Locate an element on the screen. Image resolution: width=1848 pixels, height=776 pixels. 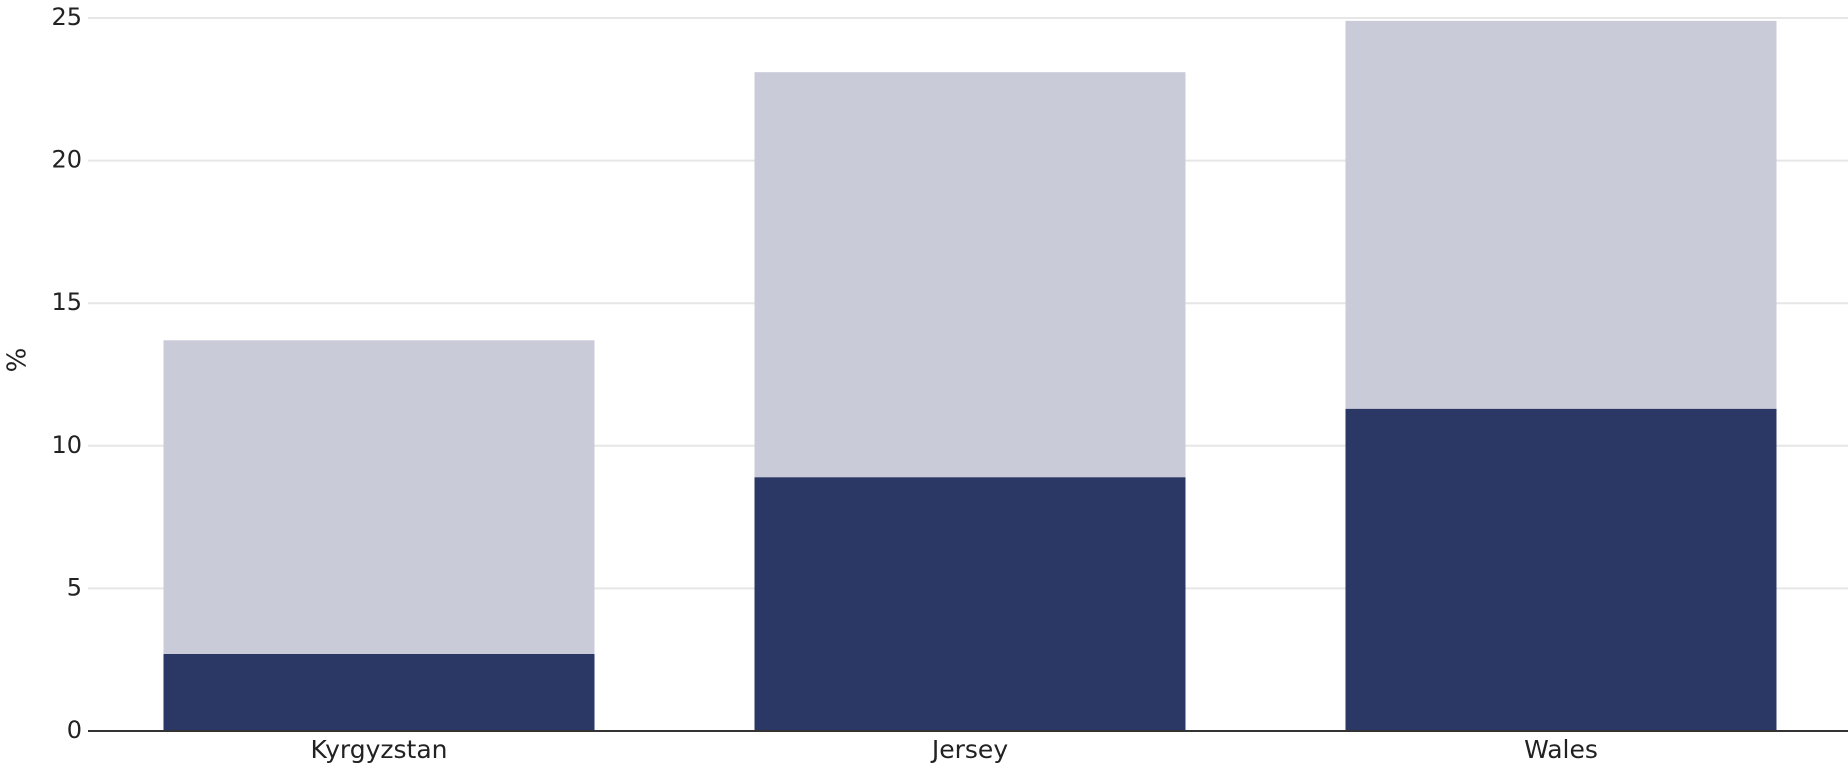
y-tick-label: 15 is located at coordinates (66, 302).